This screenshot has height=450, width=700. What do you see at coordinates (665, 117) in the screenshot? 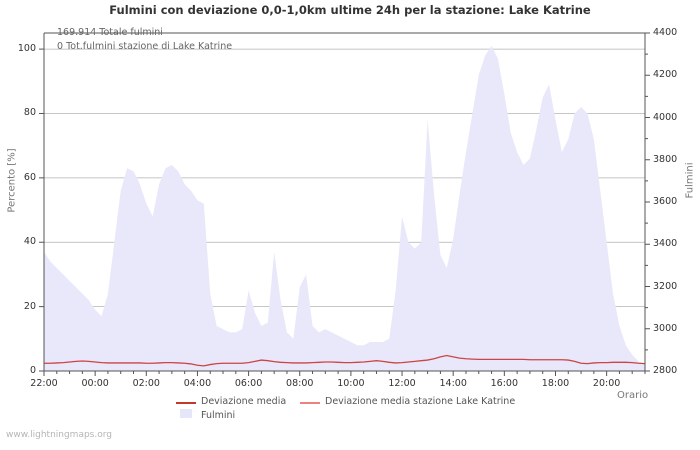
I see `y-axis-right-tick: 4000` at bounding box center [665, 117].